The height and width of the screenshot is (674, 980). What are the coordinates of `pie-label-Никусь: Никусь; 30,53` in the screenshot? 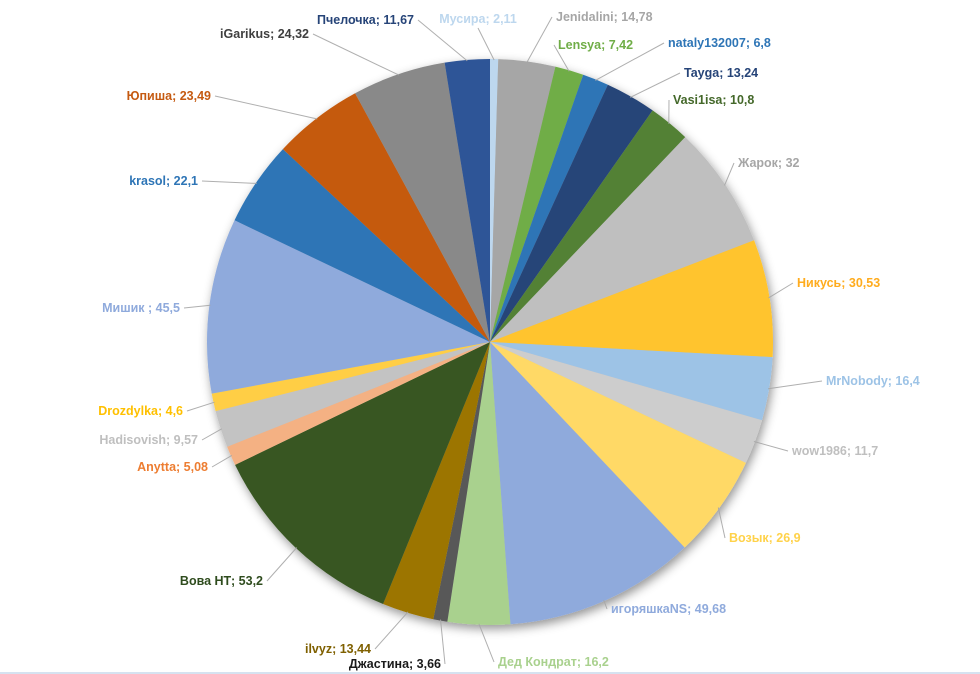 It's located at (838, 283).